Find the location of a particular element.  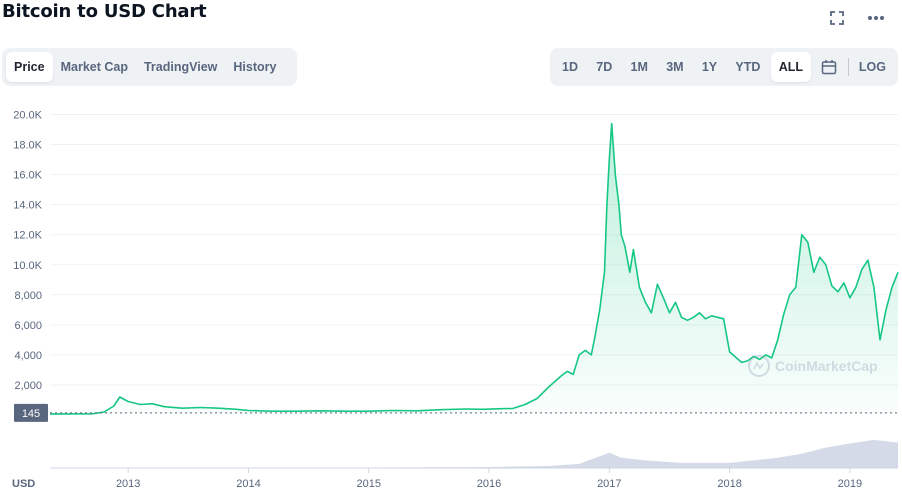

y-tick-label: 14.0K is located at coordinates (27, 206).